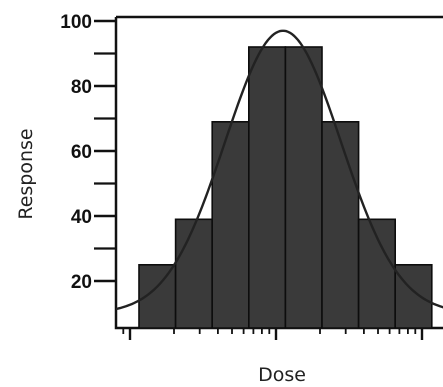 This screenshot has width=443, height=387. Describe the element at coordinates (282, 375) in the screenshot. I see `x-axis-title: Dose` at that location.